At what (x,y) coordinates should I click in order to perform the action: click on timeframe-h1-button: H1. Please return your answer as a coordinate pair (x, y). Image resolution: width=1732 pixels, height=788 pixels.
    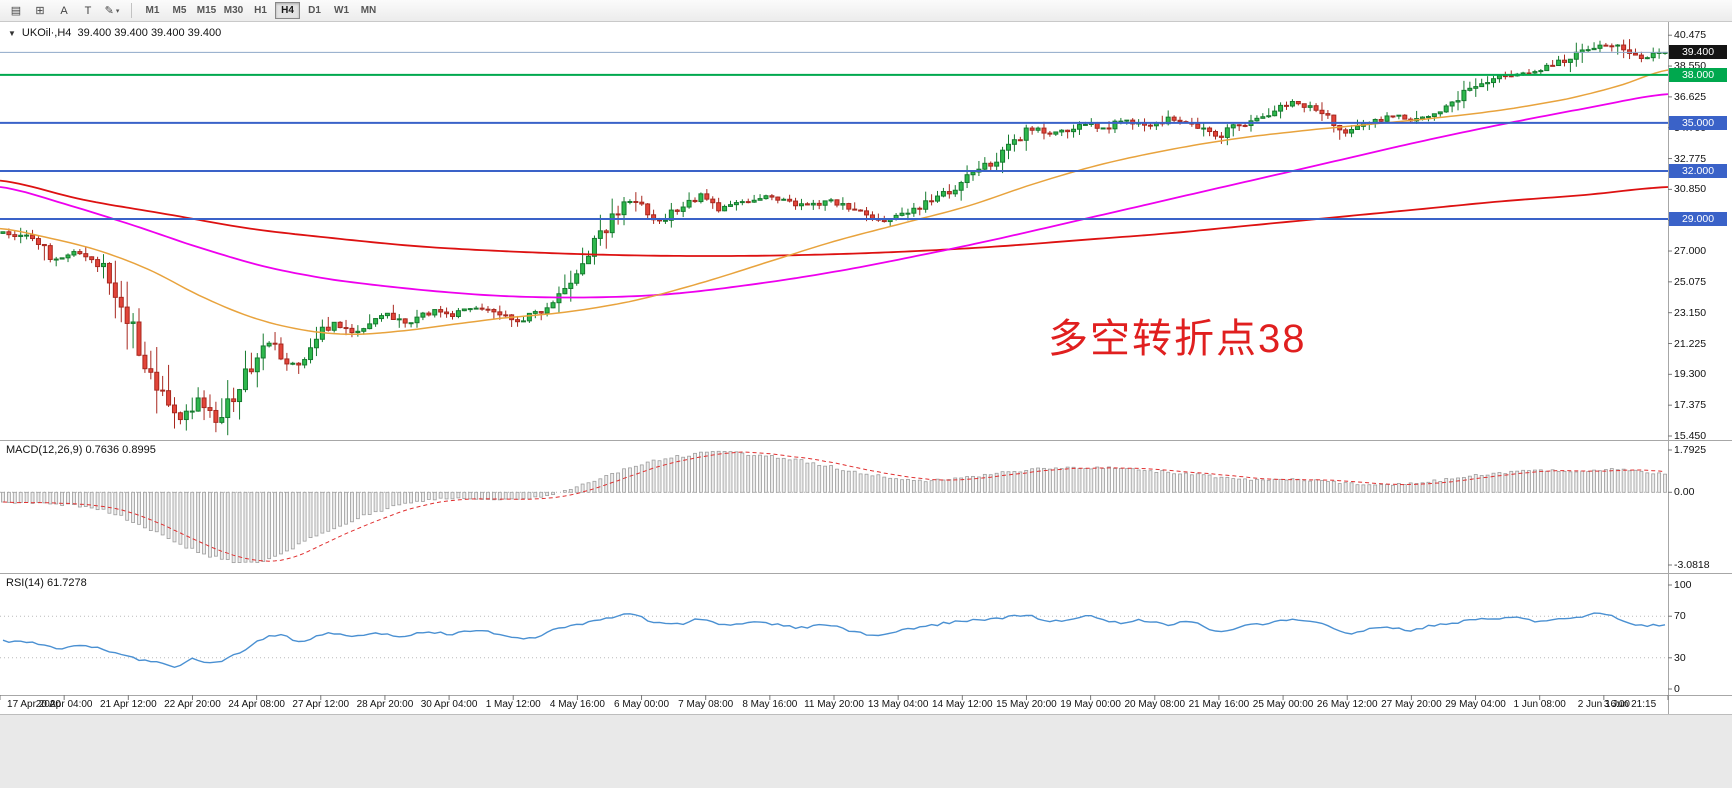
    Looking at the image, I should click on (260, 10).